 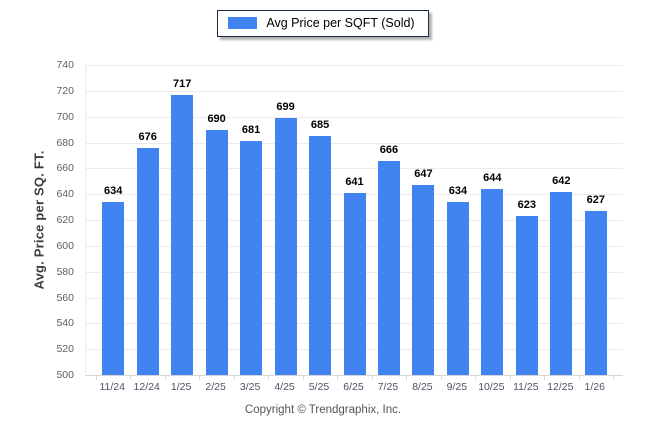 I want to click on y-tick-label: 520, so click(x=65, y=349).